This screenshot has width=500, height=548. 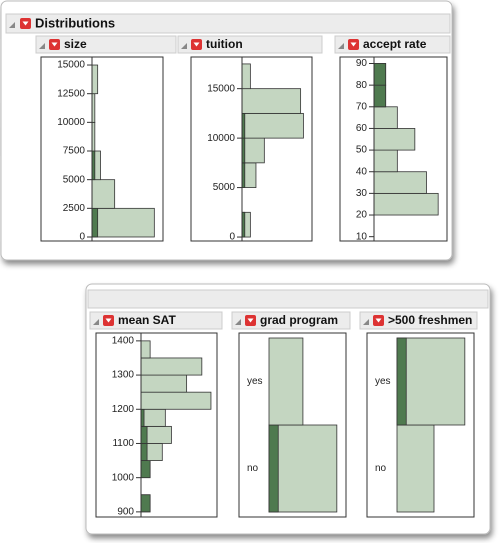 What do you see at coordinates (125, 512) in the screenshot?
I see `y-tick-label: 900` at bounding box center [125, 512].